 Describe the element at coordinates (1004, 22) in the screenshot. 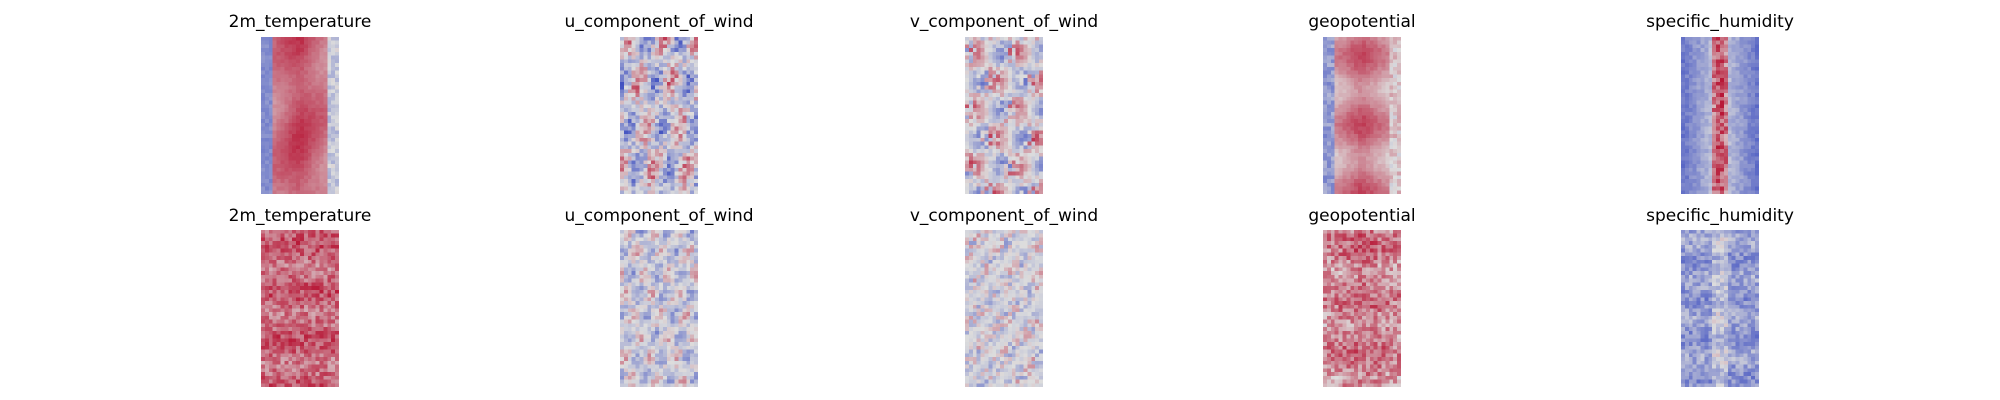

I see `panel-title: v_component_of_wind` at that location.